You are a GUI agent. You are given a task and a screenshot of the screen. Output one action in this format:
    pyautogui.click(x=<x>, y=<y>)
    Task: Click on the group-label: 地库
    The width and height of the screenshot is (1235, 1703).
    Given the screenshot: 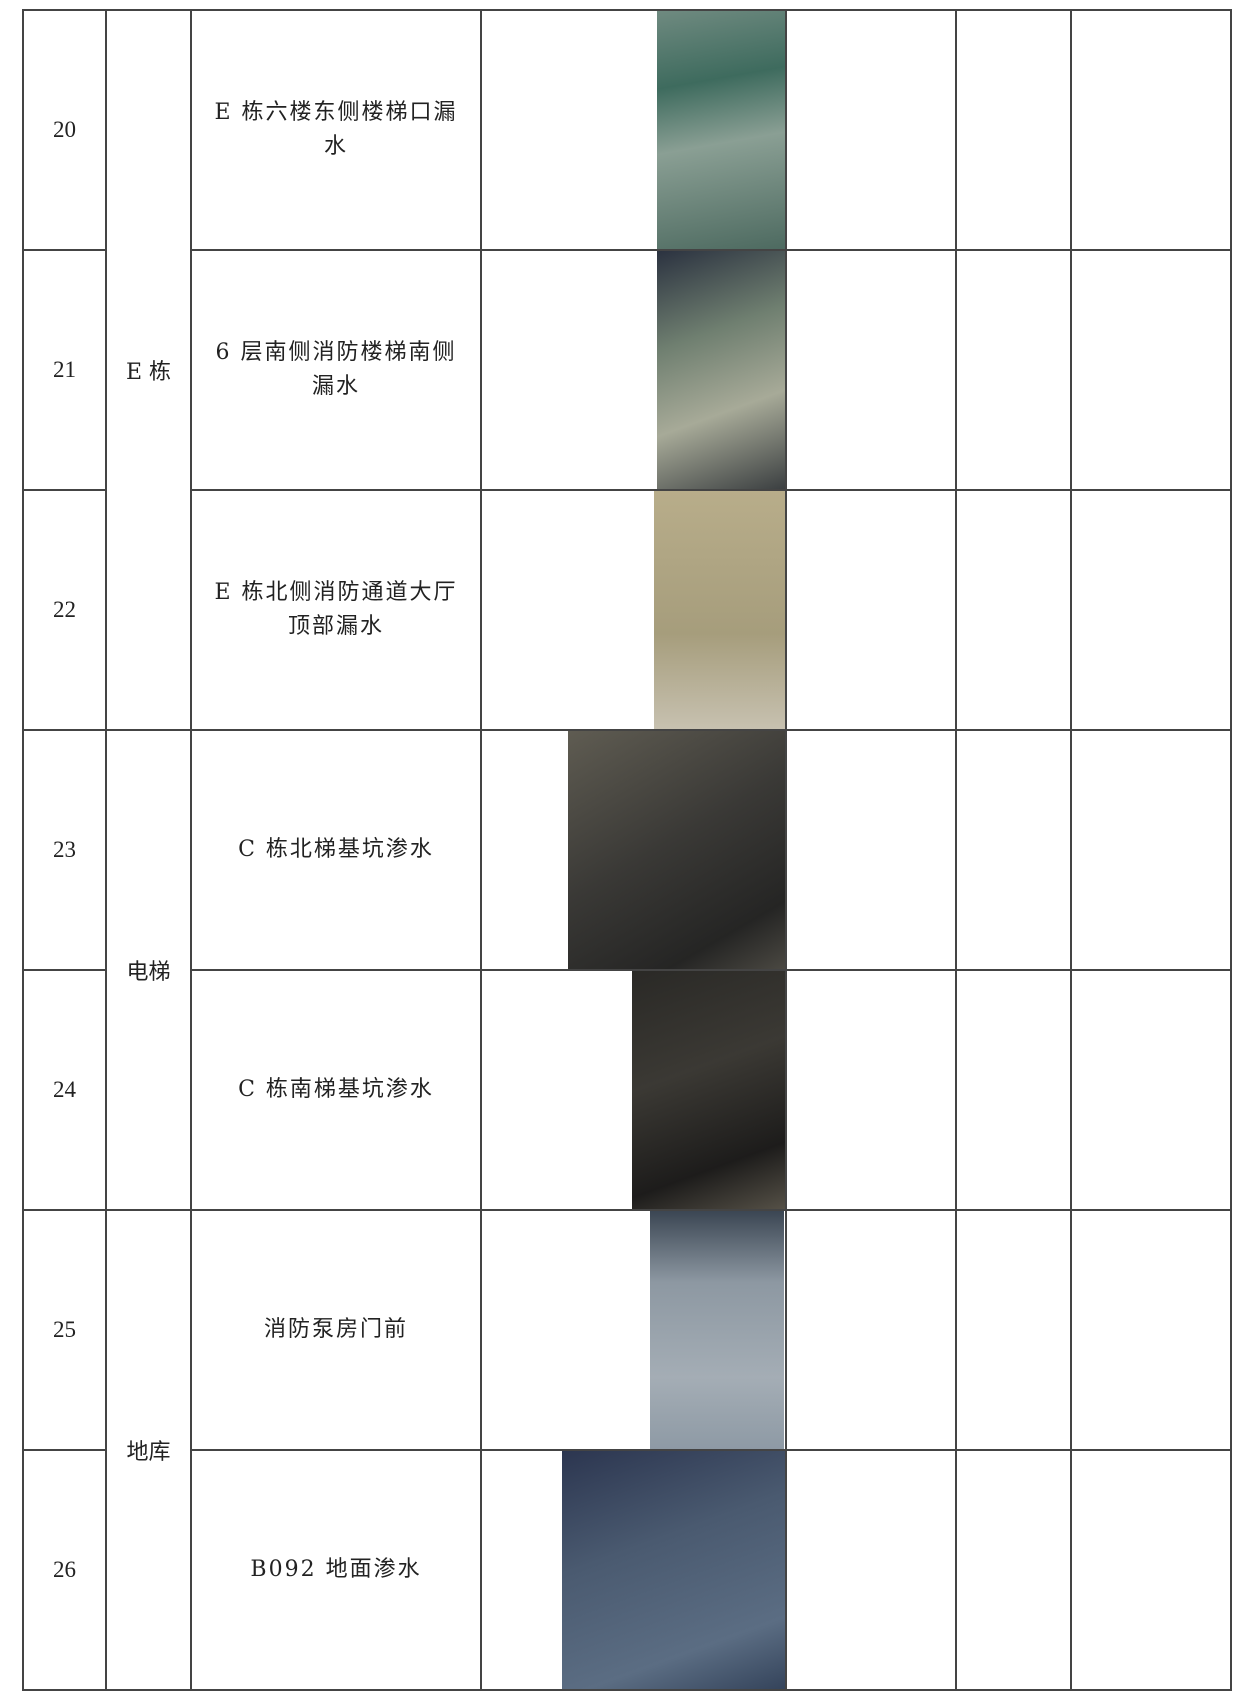 What is the action you would take?
    pyautogui.click(x=148, y=1450)
    